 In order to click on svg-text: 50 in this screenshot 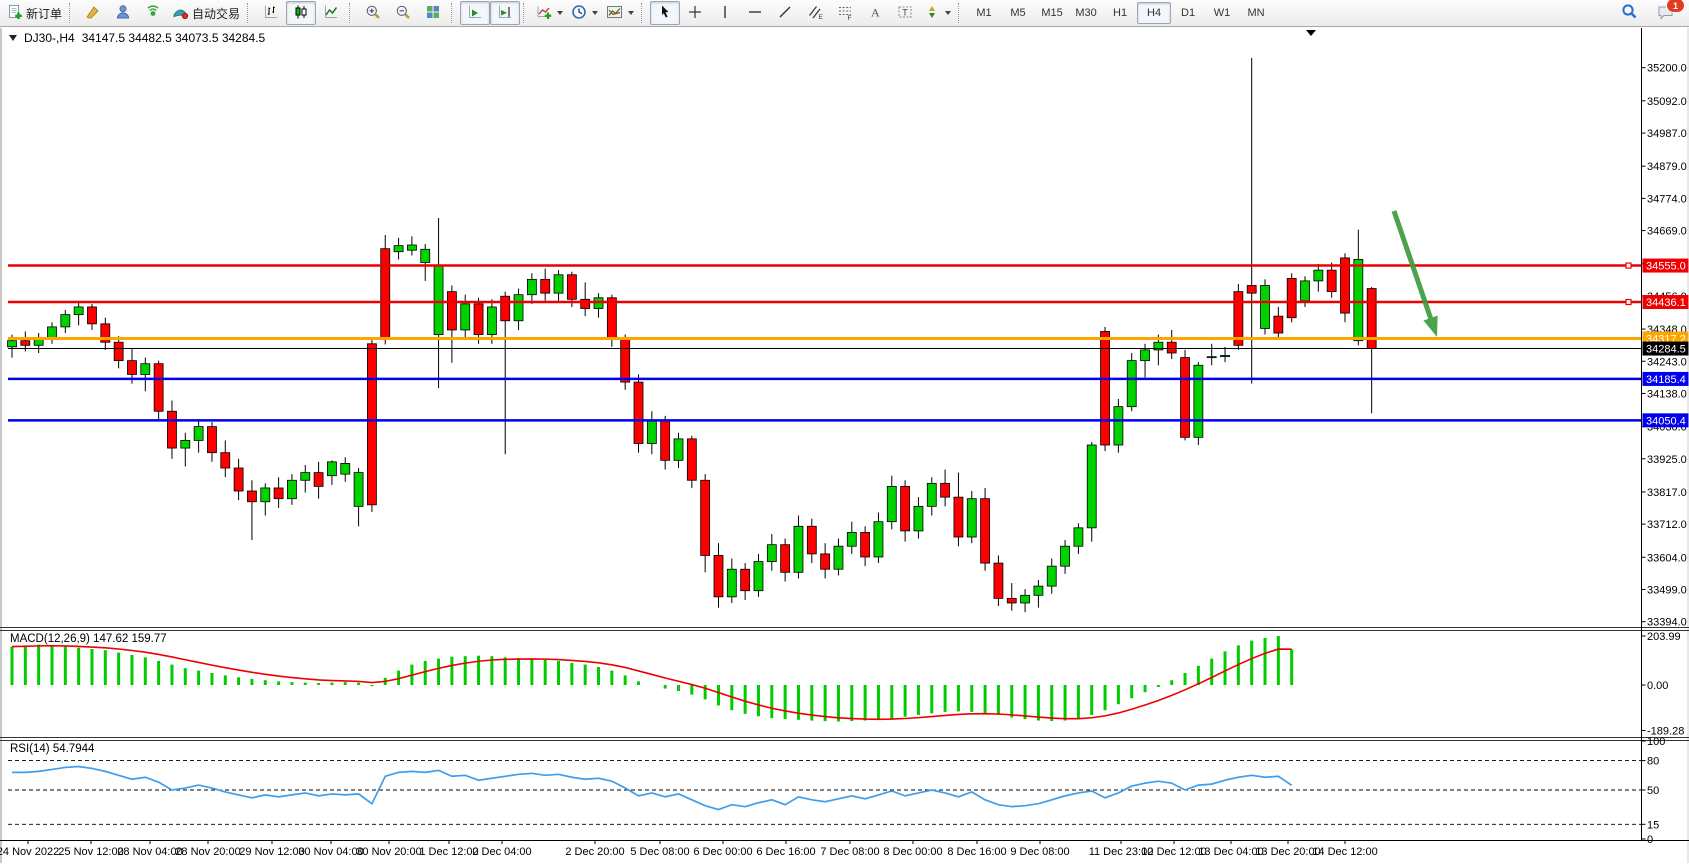, I will do `click(1653, 791)`.